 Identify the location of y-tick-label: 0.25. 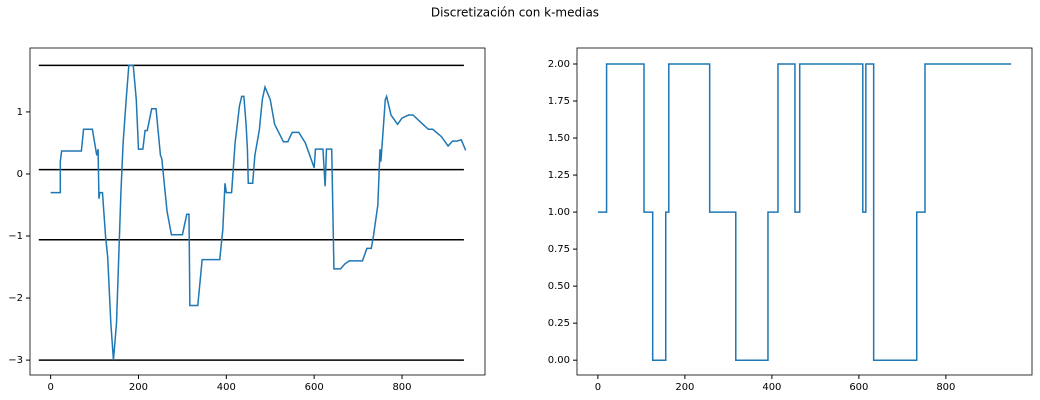
(559, 323).